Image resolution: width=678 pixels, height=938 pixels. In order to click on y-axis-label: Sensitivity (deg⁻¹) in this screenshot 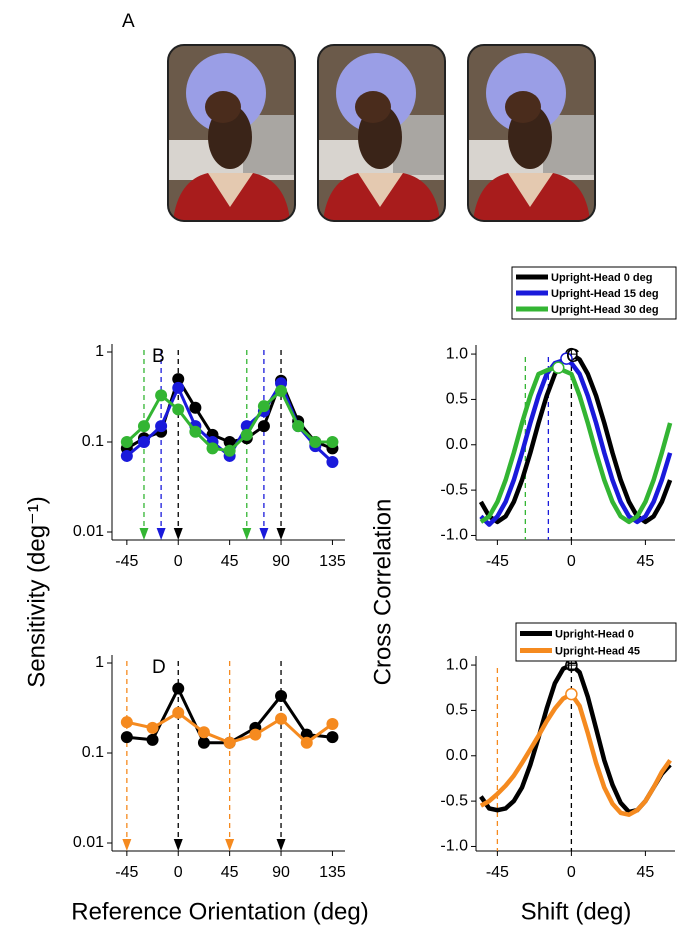, I will do `click(36, 591)`.